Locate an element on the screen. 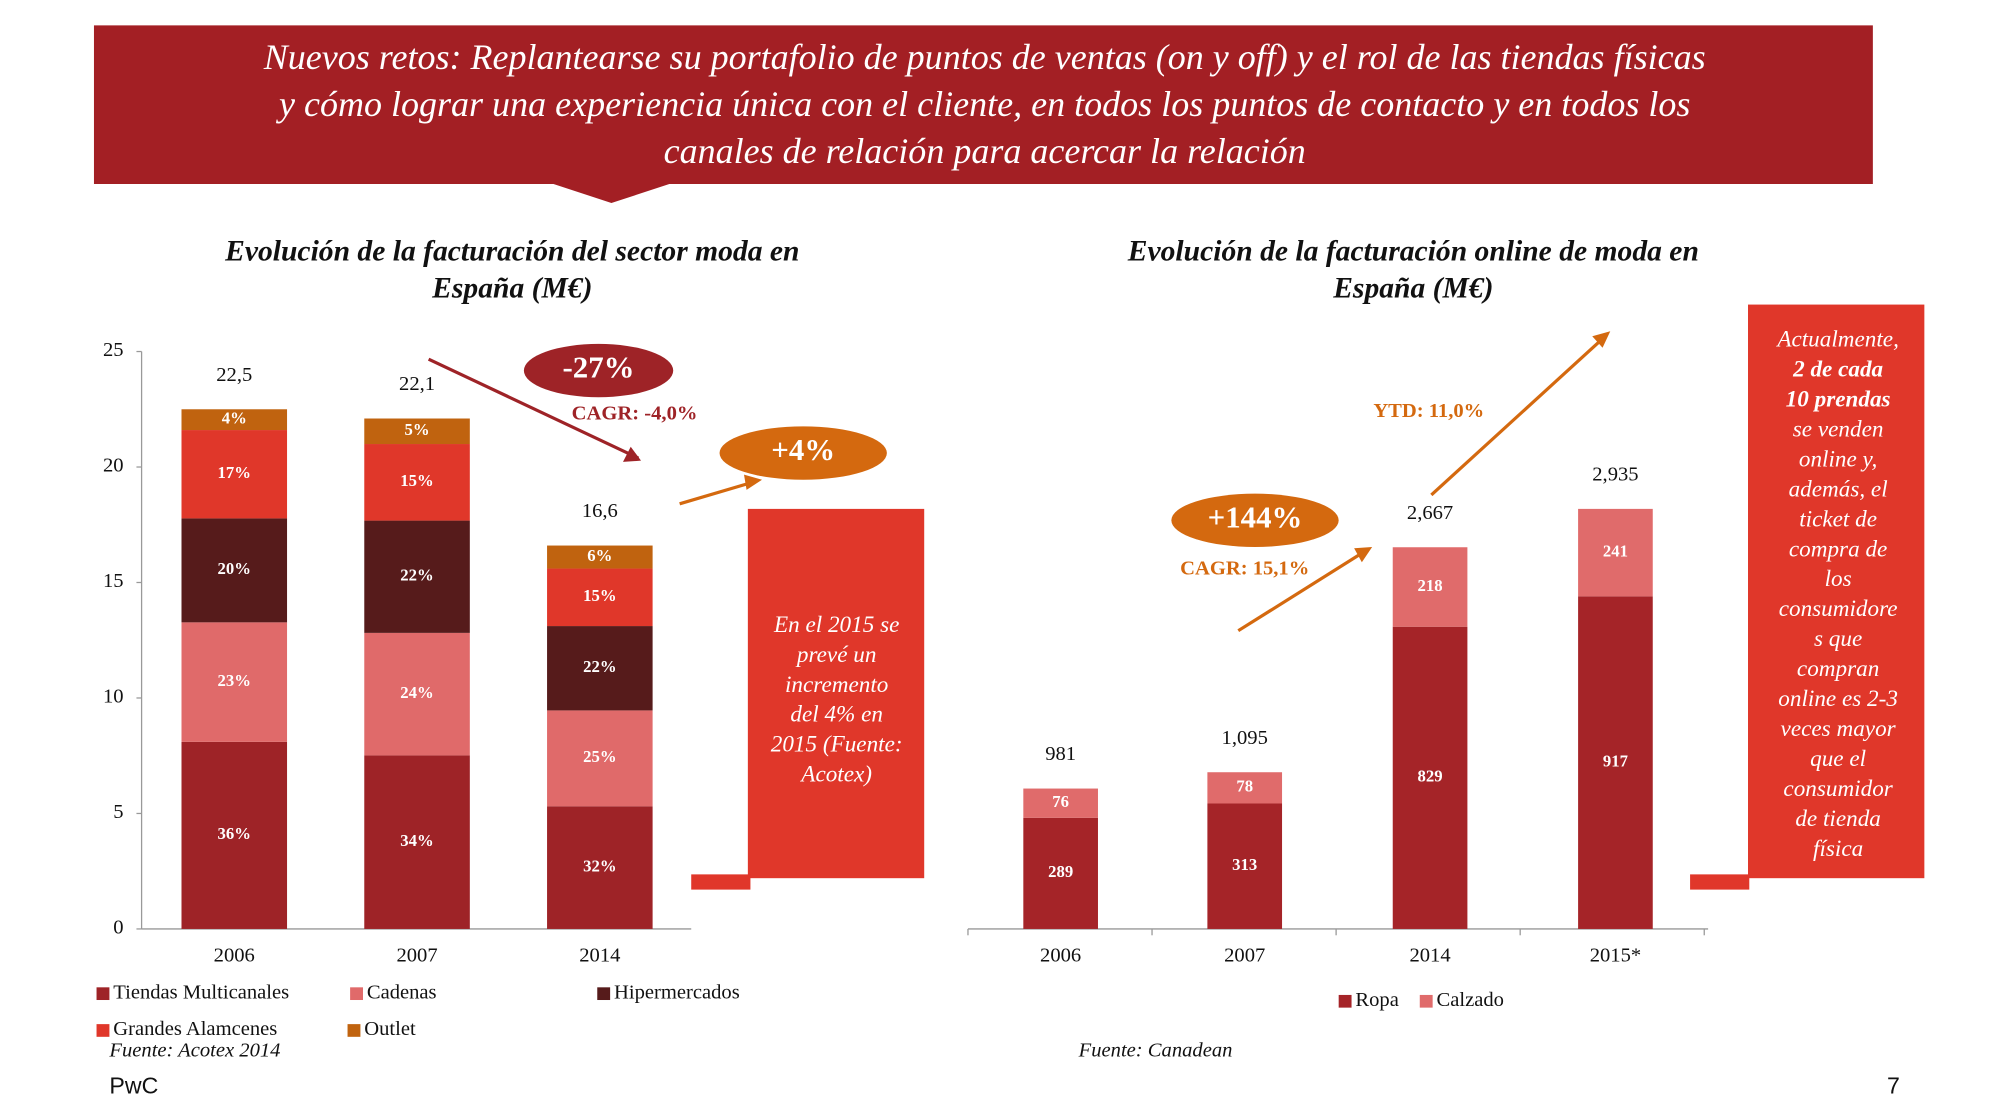  callout-text: 2 de cada is located at coordinates (1837, 369).